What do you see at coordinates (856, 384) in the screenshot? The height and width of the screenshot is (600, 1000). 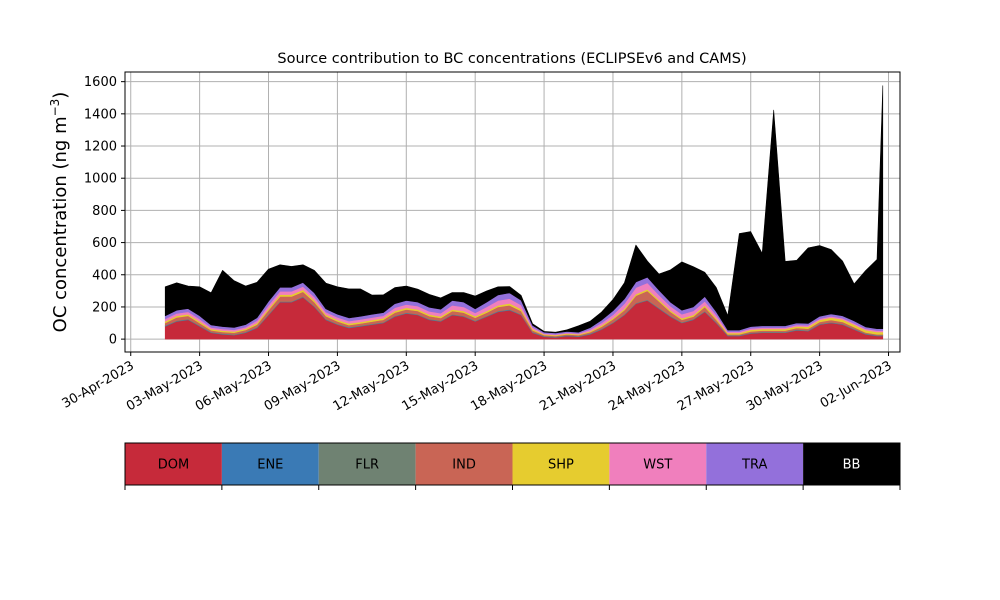 I see `x-tick-label: 02-Jun-2023` at bounding box center [856, 384].